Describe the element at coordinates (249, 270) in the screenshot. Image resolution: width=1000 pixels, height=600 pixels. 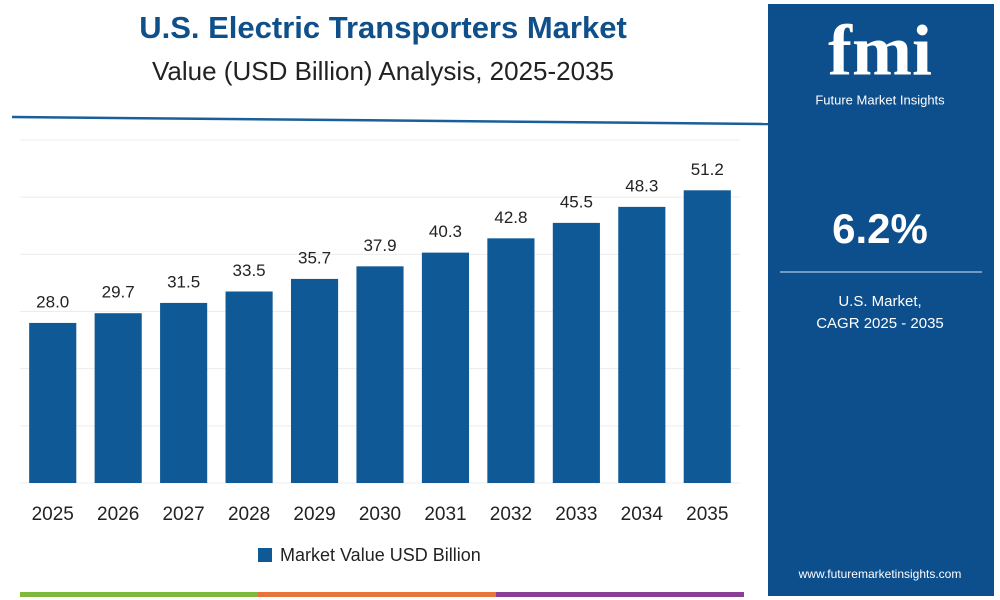
I see `value-label: 33.5` at that location.